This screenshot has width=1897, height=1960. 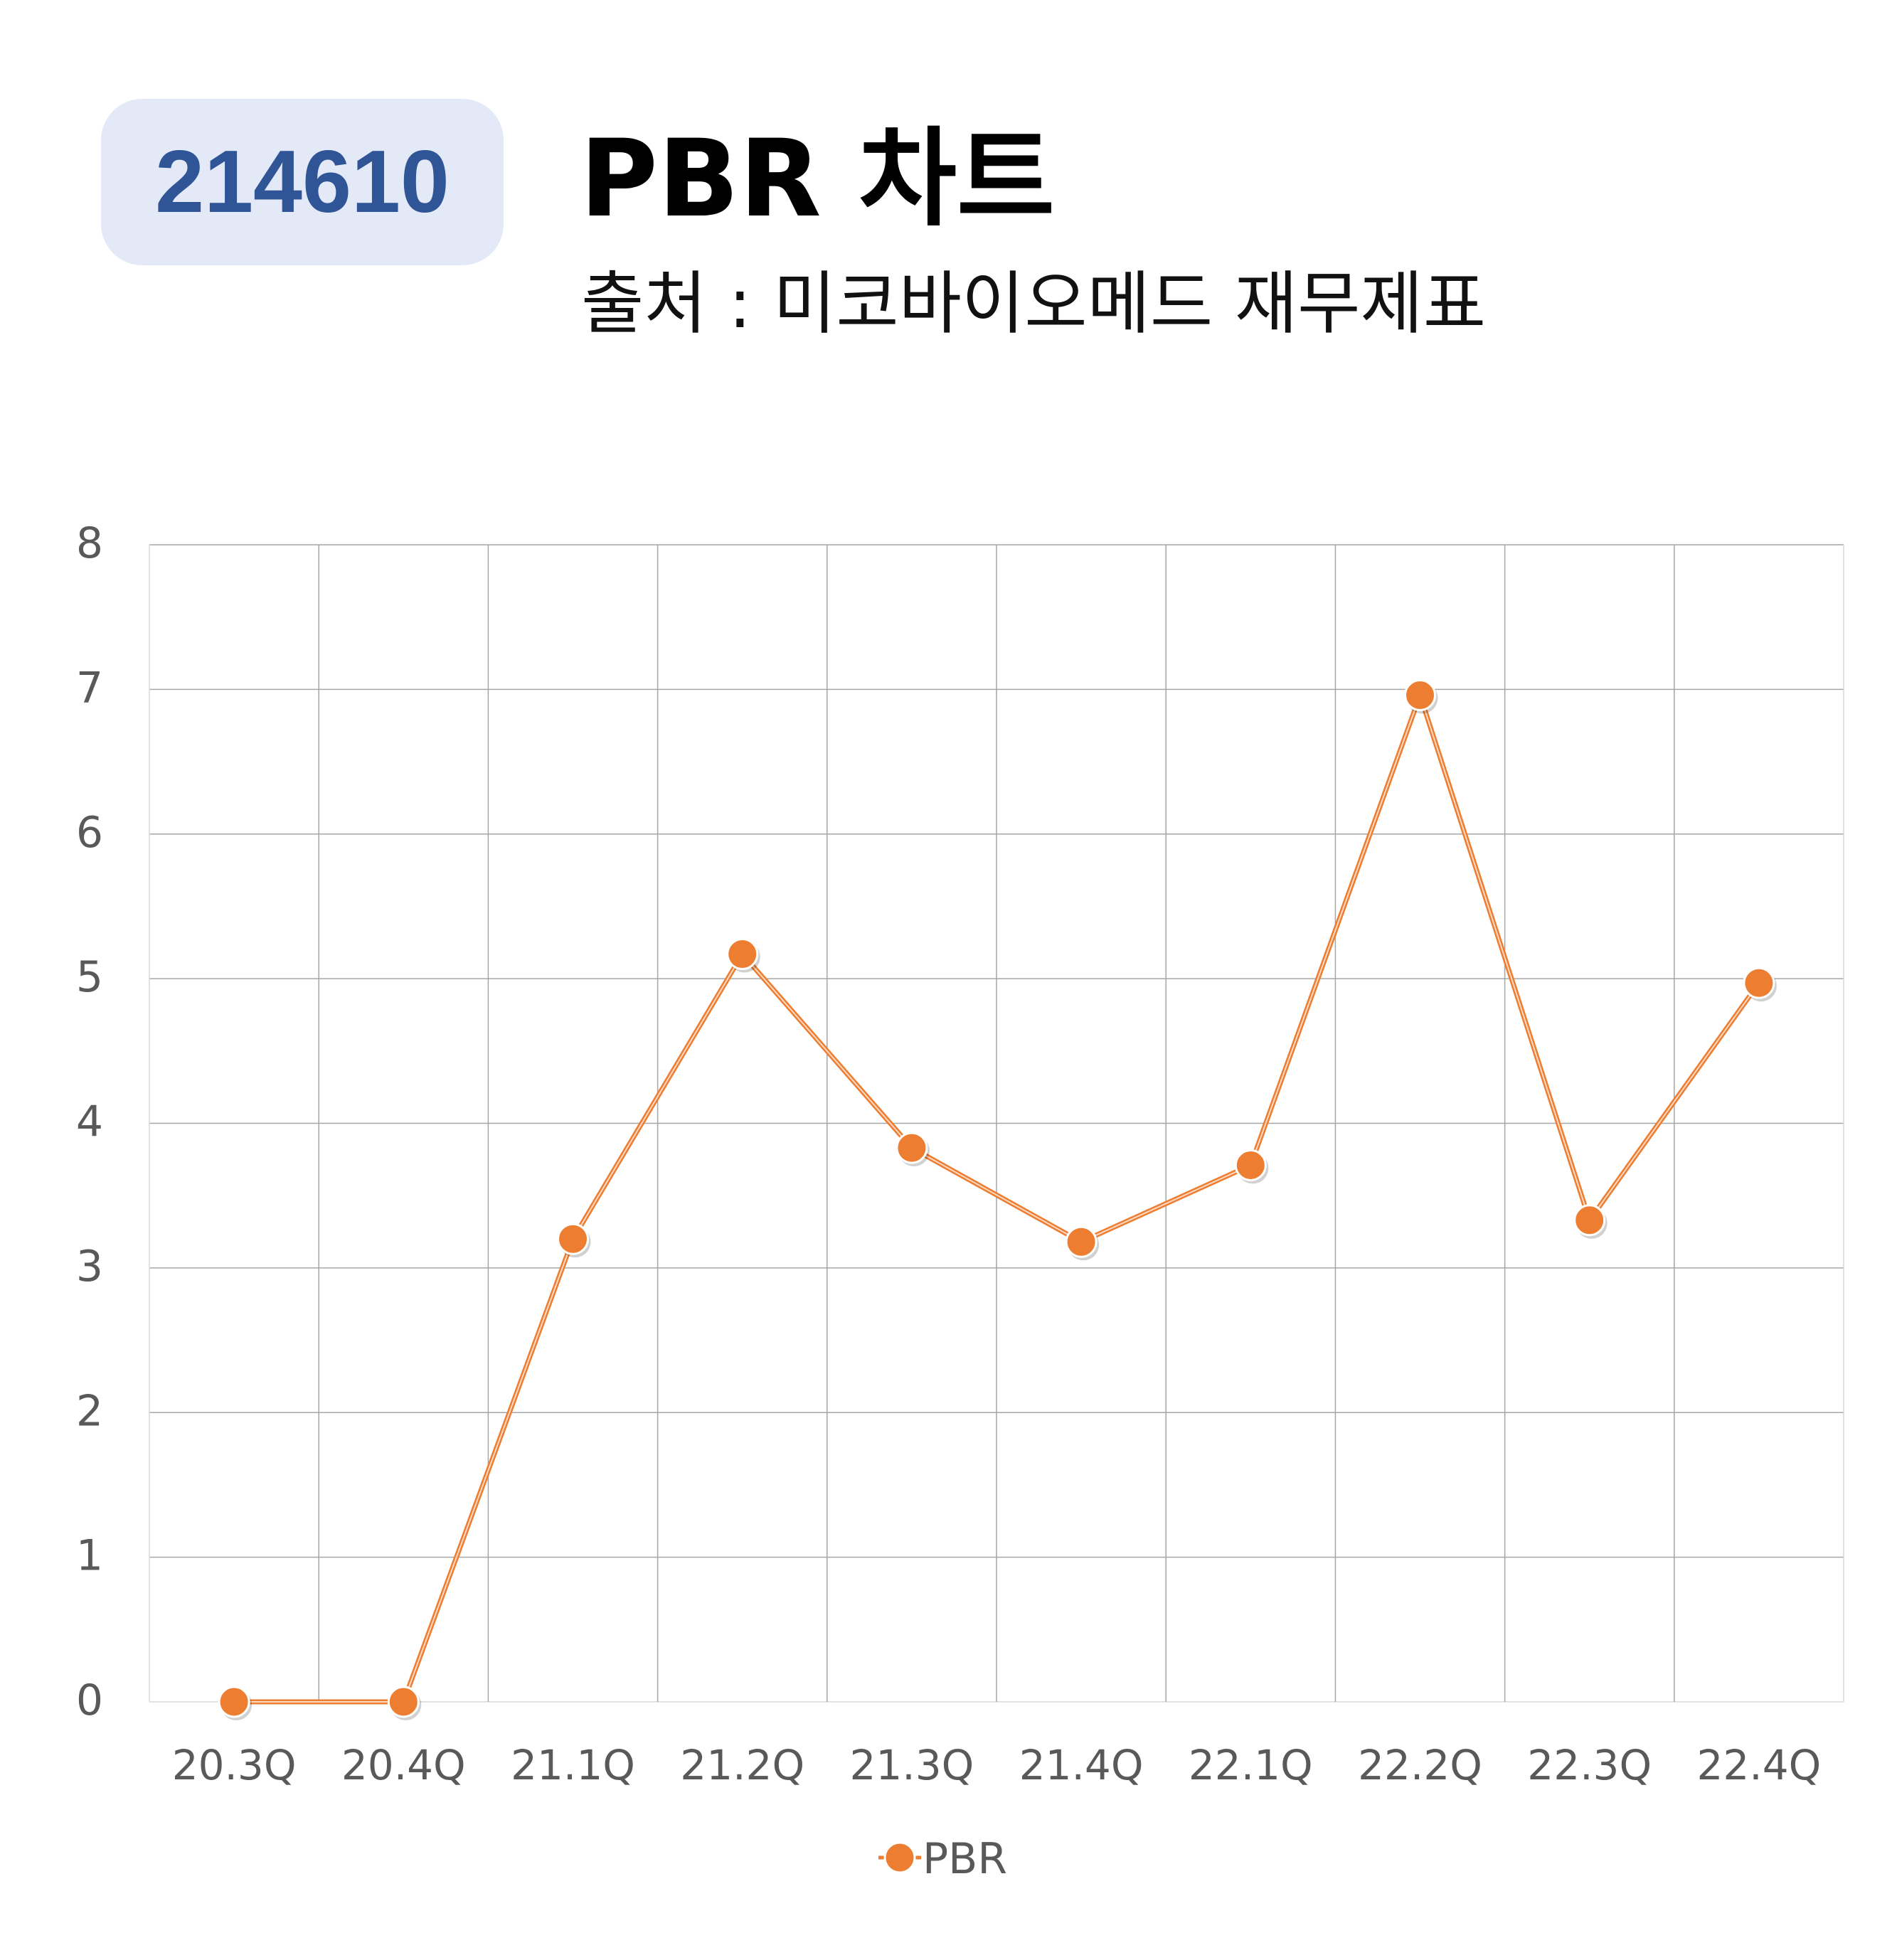 I want to click on x-tick-label: 20.4Q, so click(x=404, y=1765).